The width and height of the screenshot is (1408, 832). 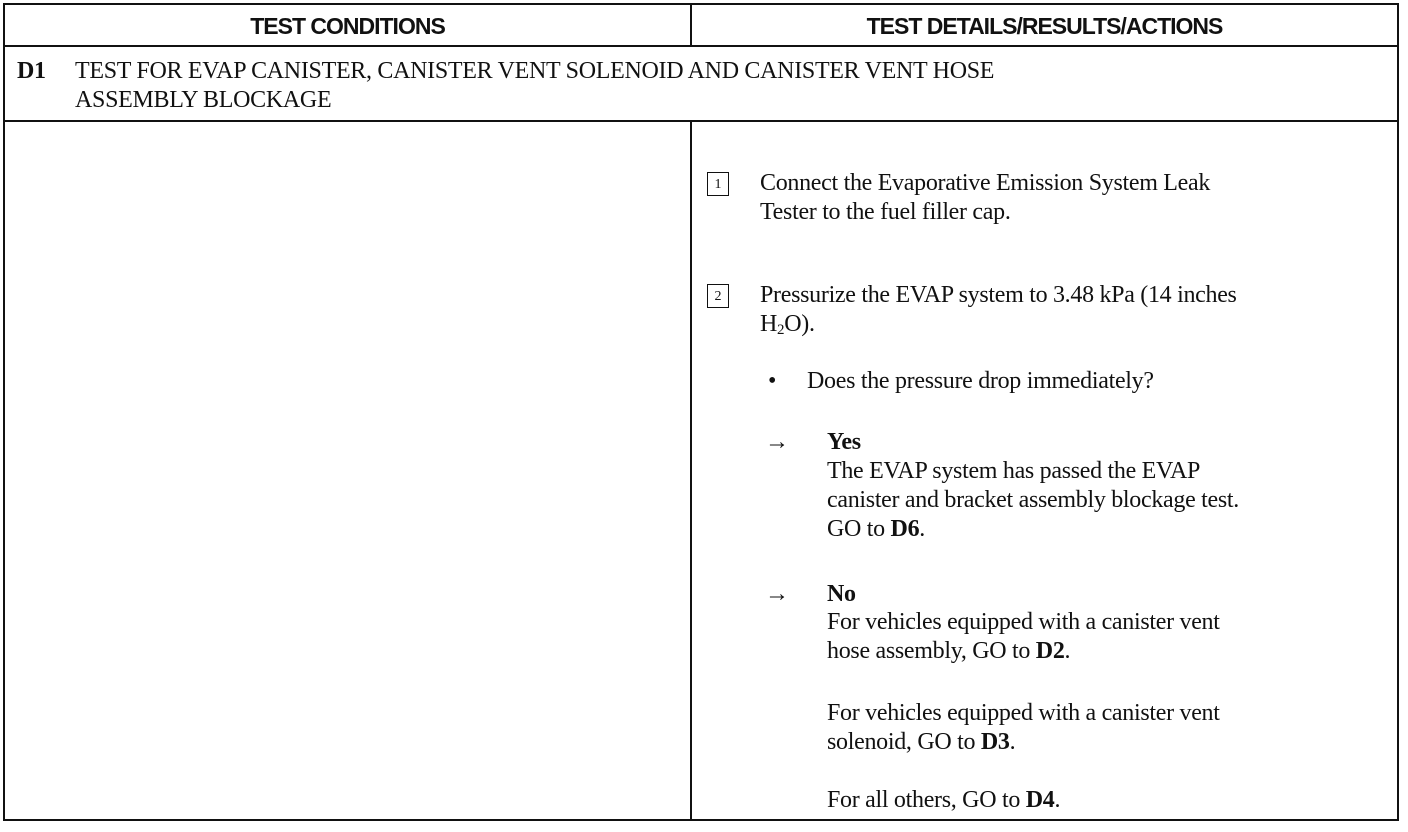 What do you see at coordinates (31, 71) in the screenshot?
I see `section-id: D1` at bounding box center [31, 71].